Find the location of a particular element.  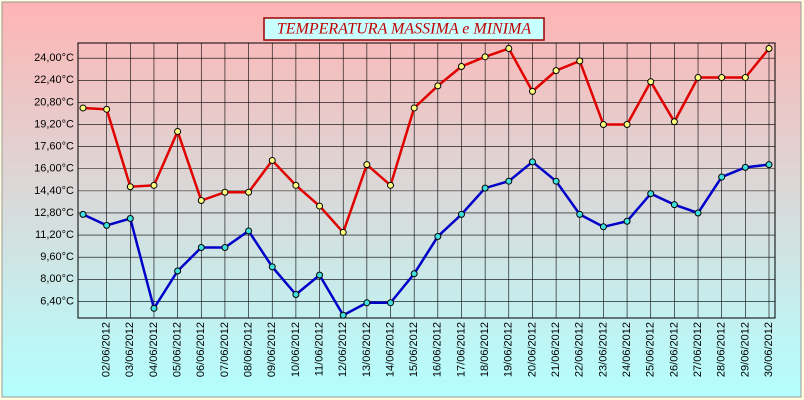

x-tick-label: 24/06/2012 is located at coordinates (627, 349).